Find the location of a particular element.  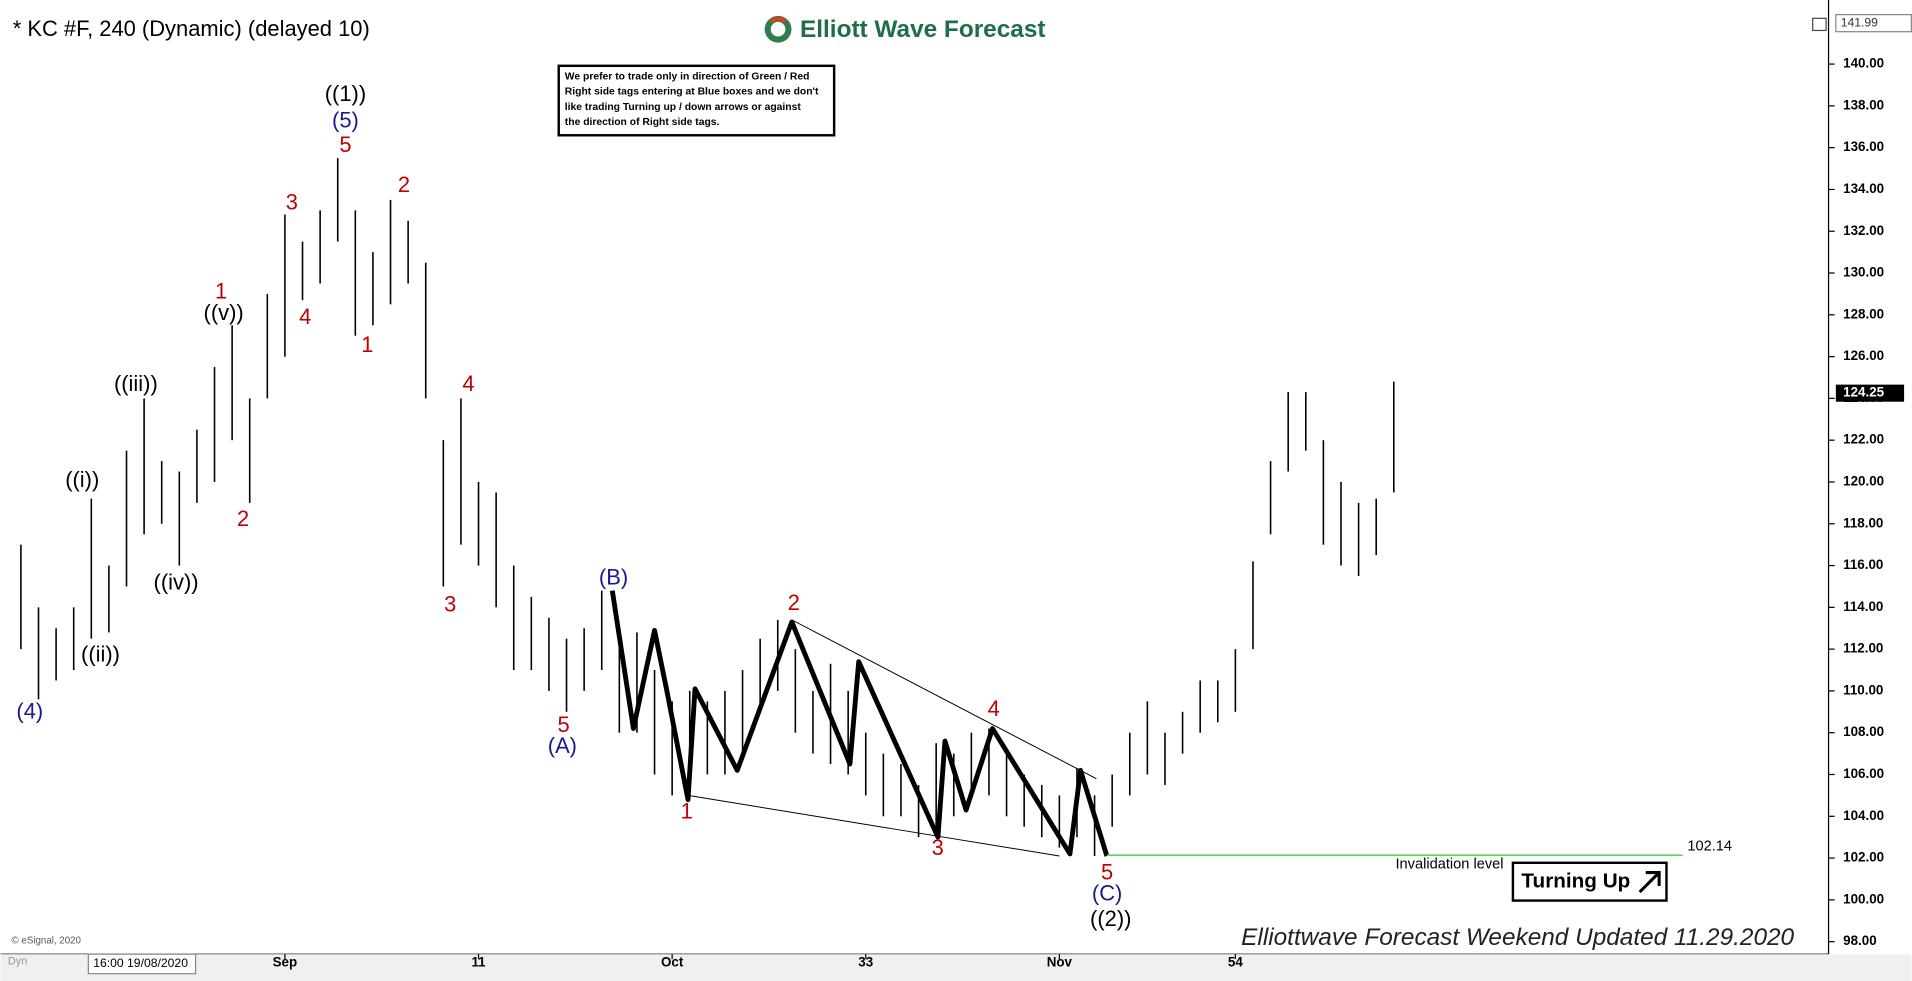

y-tick-label: 114.00 is located at coordinates (1863, 606).